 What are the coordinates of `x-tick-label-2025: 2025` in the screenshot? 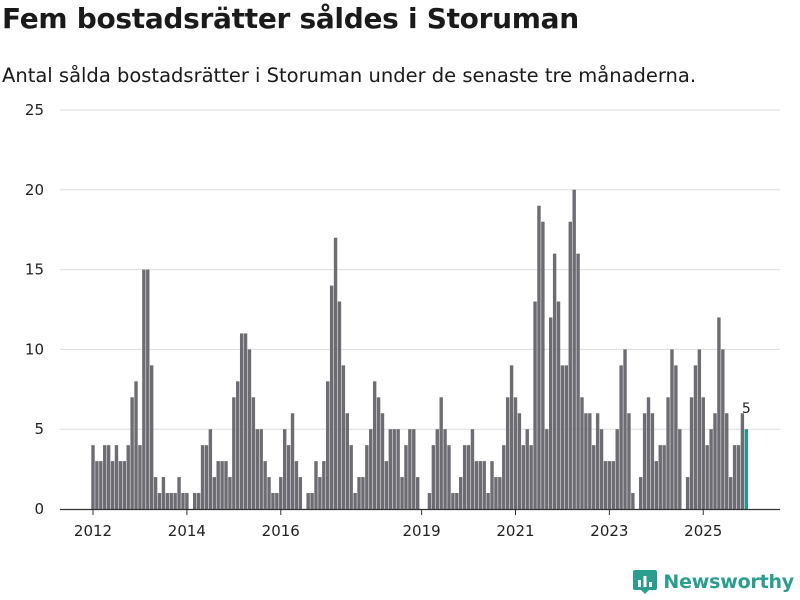 It's located at (703, 531).